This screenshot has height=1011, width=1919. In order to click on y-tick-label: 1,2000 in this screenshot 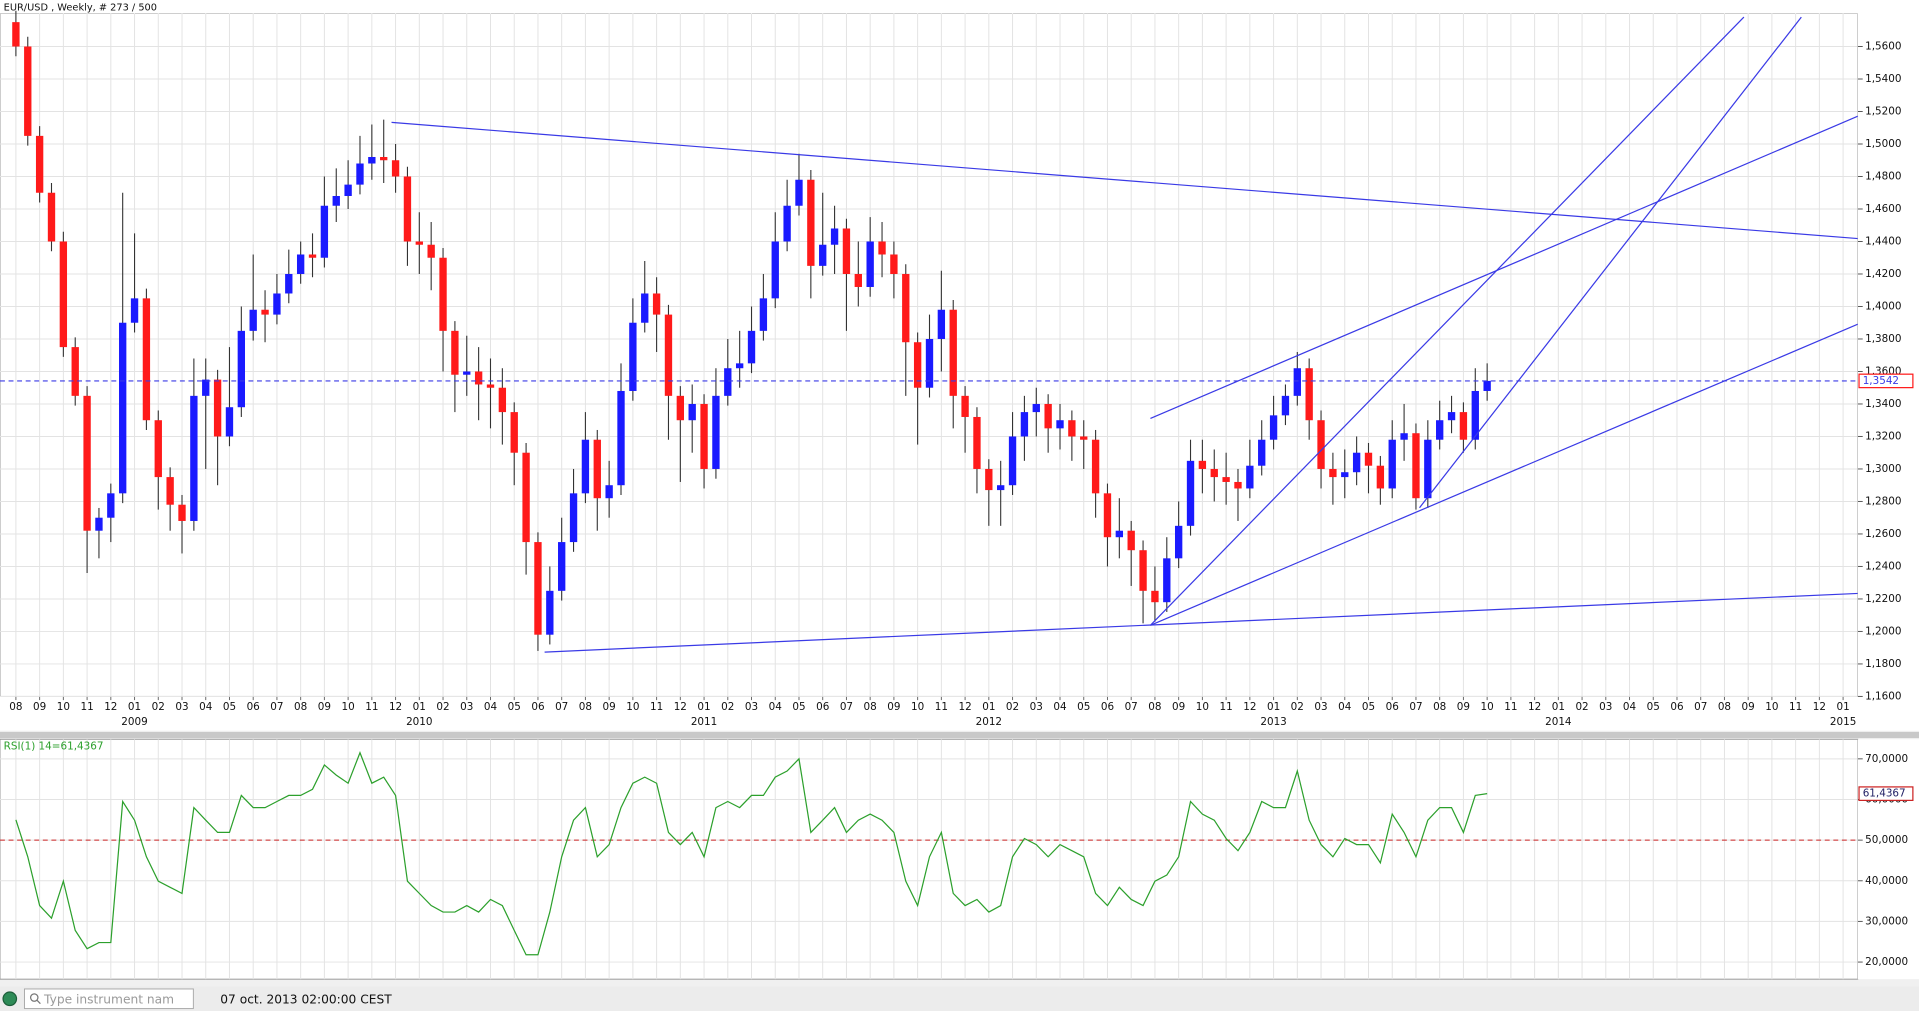, I will do `click(1883, 631)`.